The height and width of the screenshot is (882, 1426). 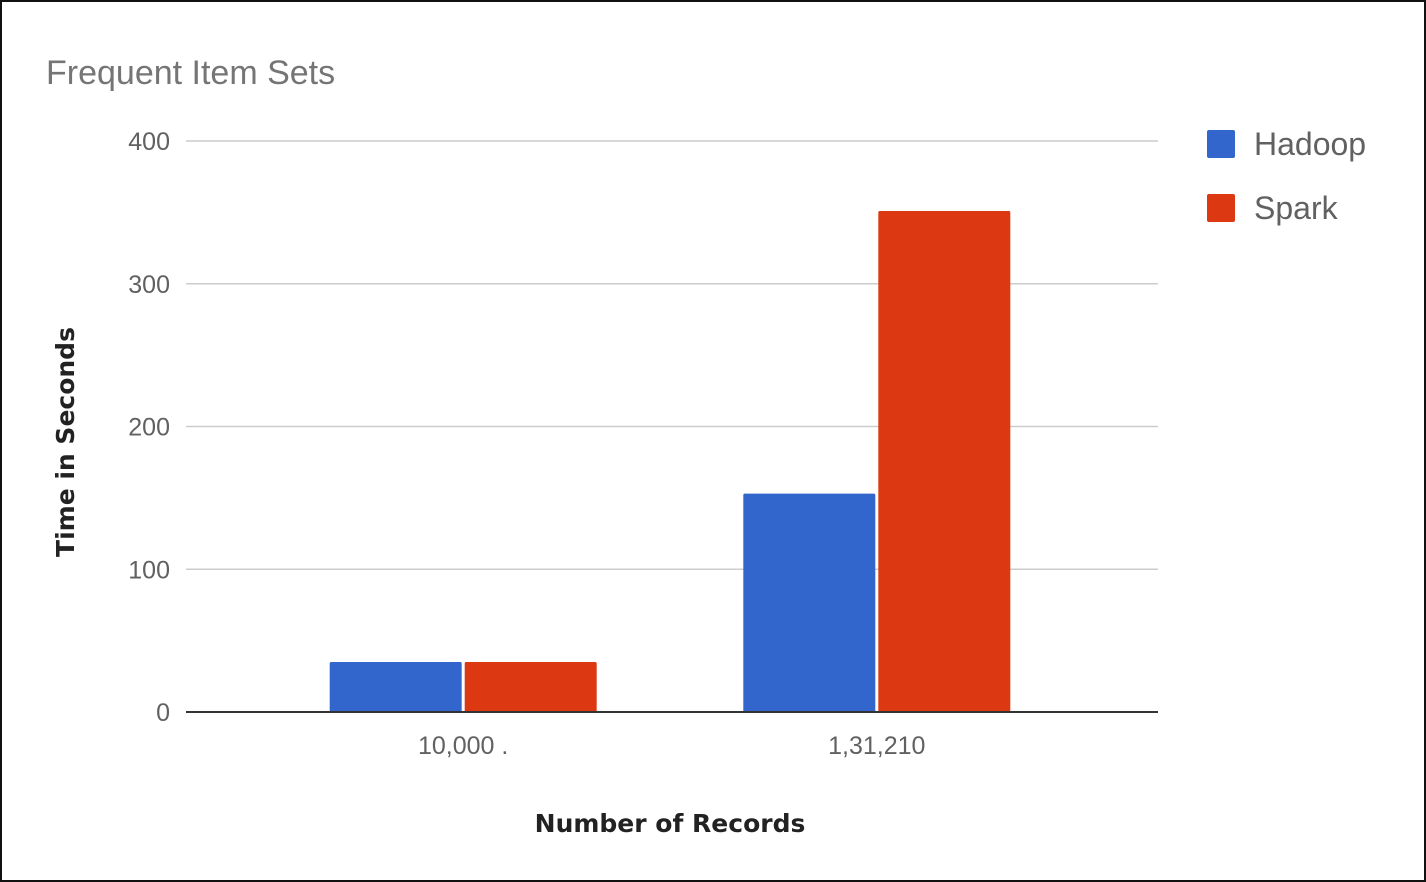 What do you see at coordinates (149, 570) in the screenshot?
I see `y-tick-label: 100` at bounding box center [149, 570].